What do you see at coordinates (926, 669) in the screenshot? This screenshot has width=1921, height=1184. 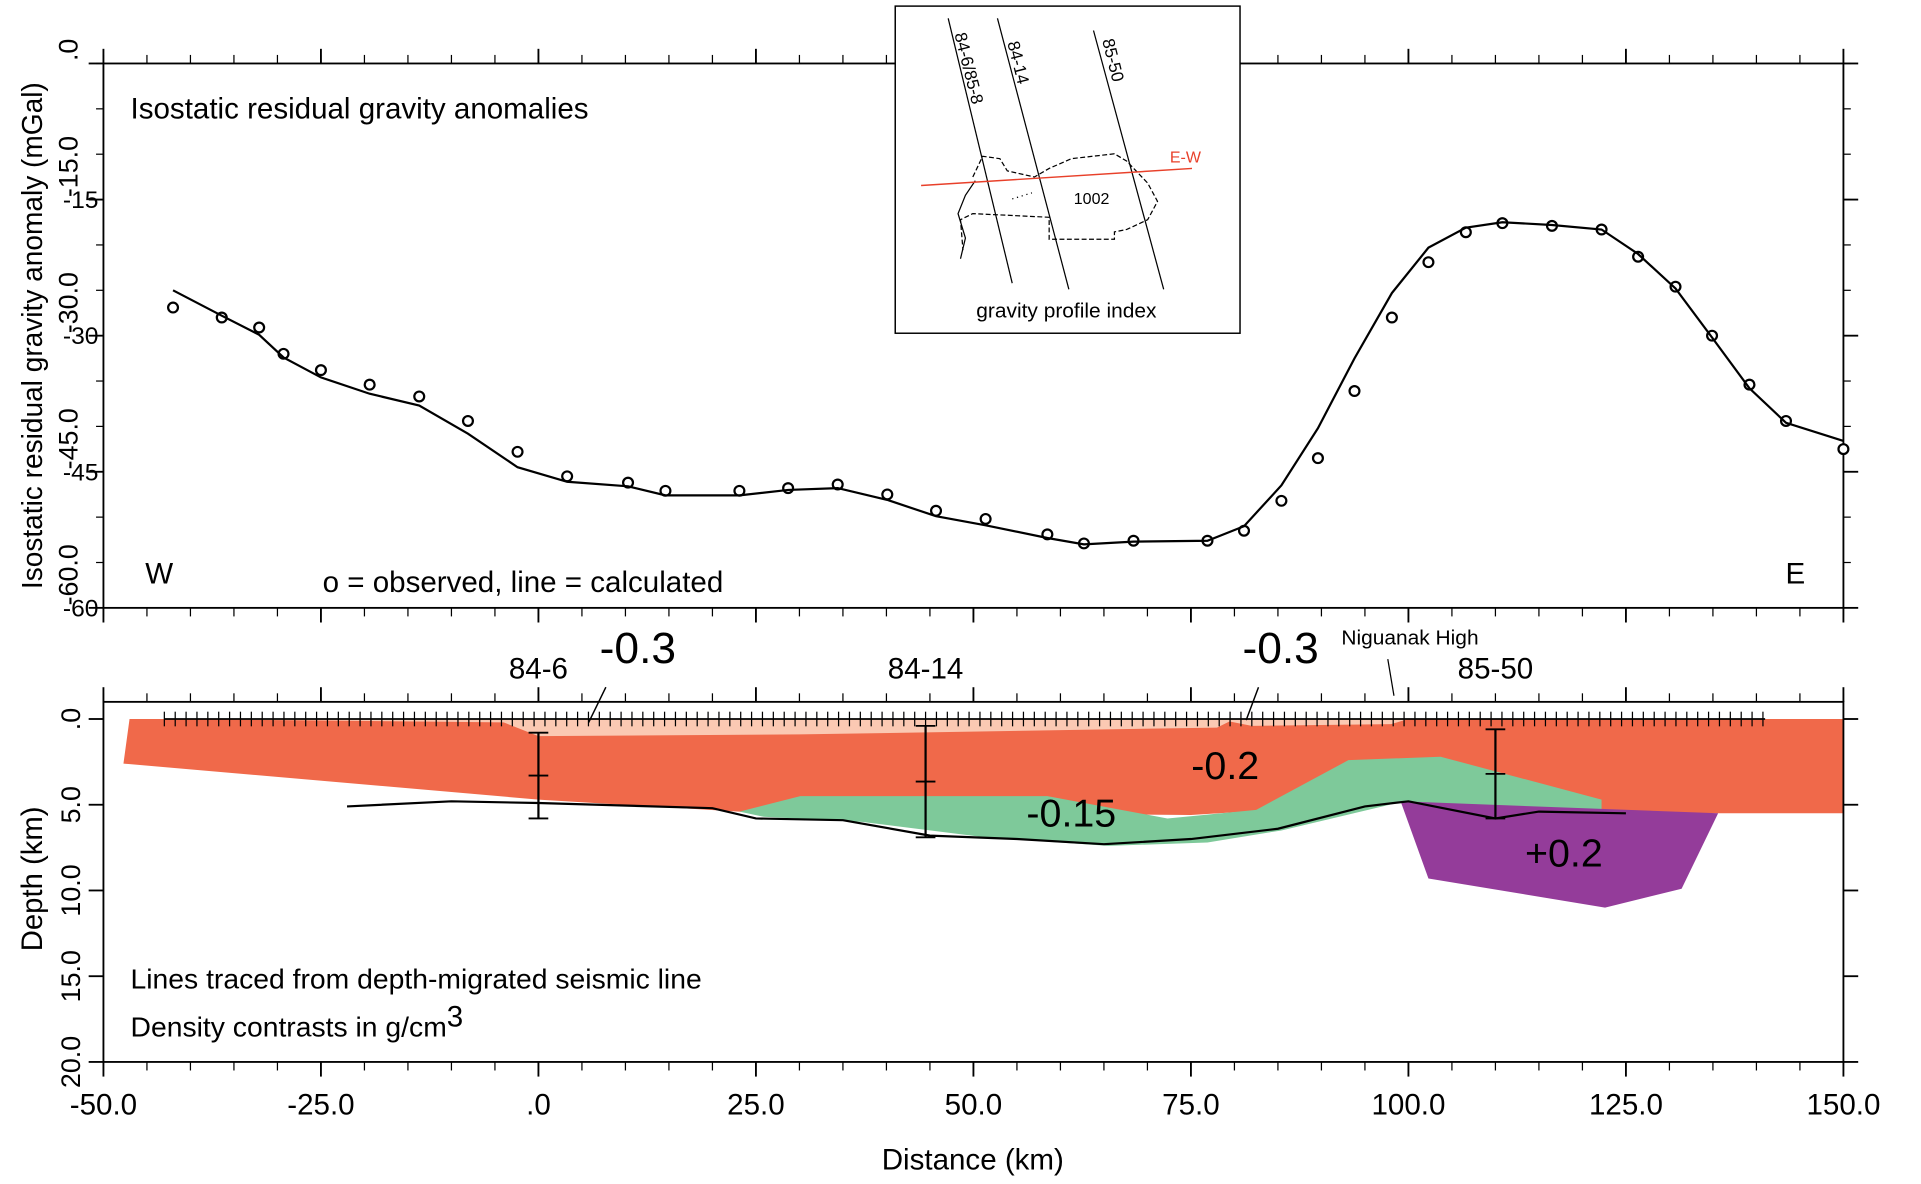 I see `well-label: 84-14` at bounding box center [926, 669].